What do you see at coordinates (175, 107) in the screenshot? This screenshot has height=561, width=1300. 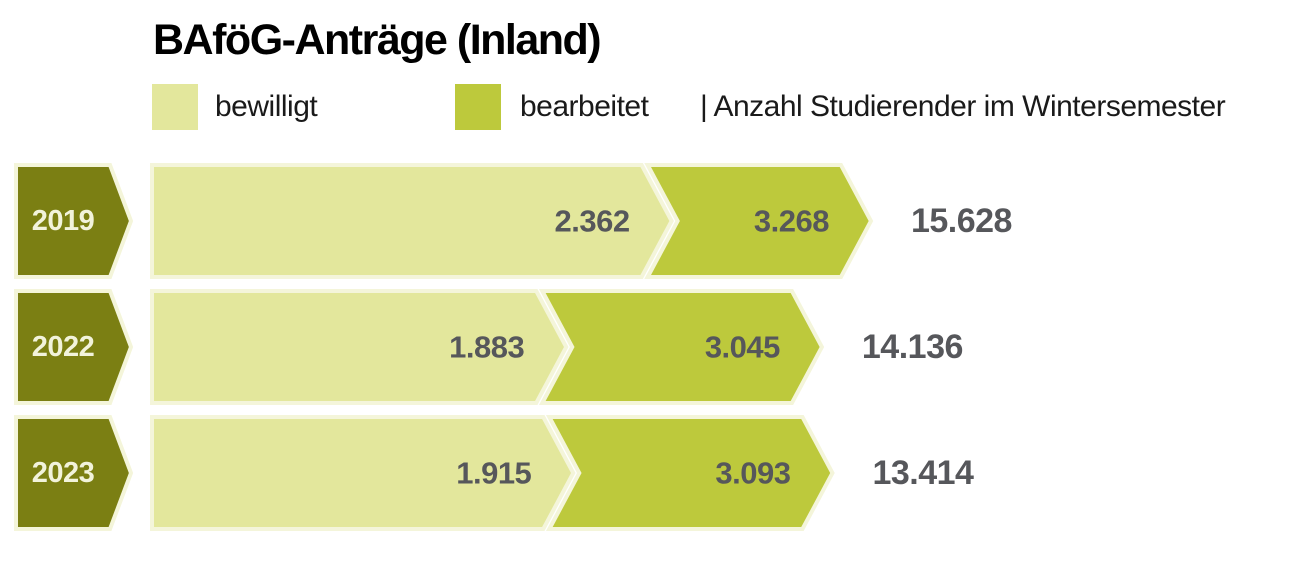 I see `legend-swatch-bewilligt` at bounding box center [175, 107].